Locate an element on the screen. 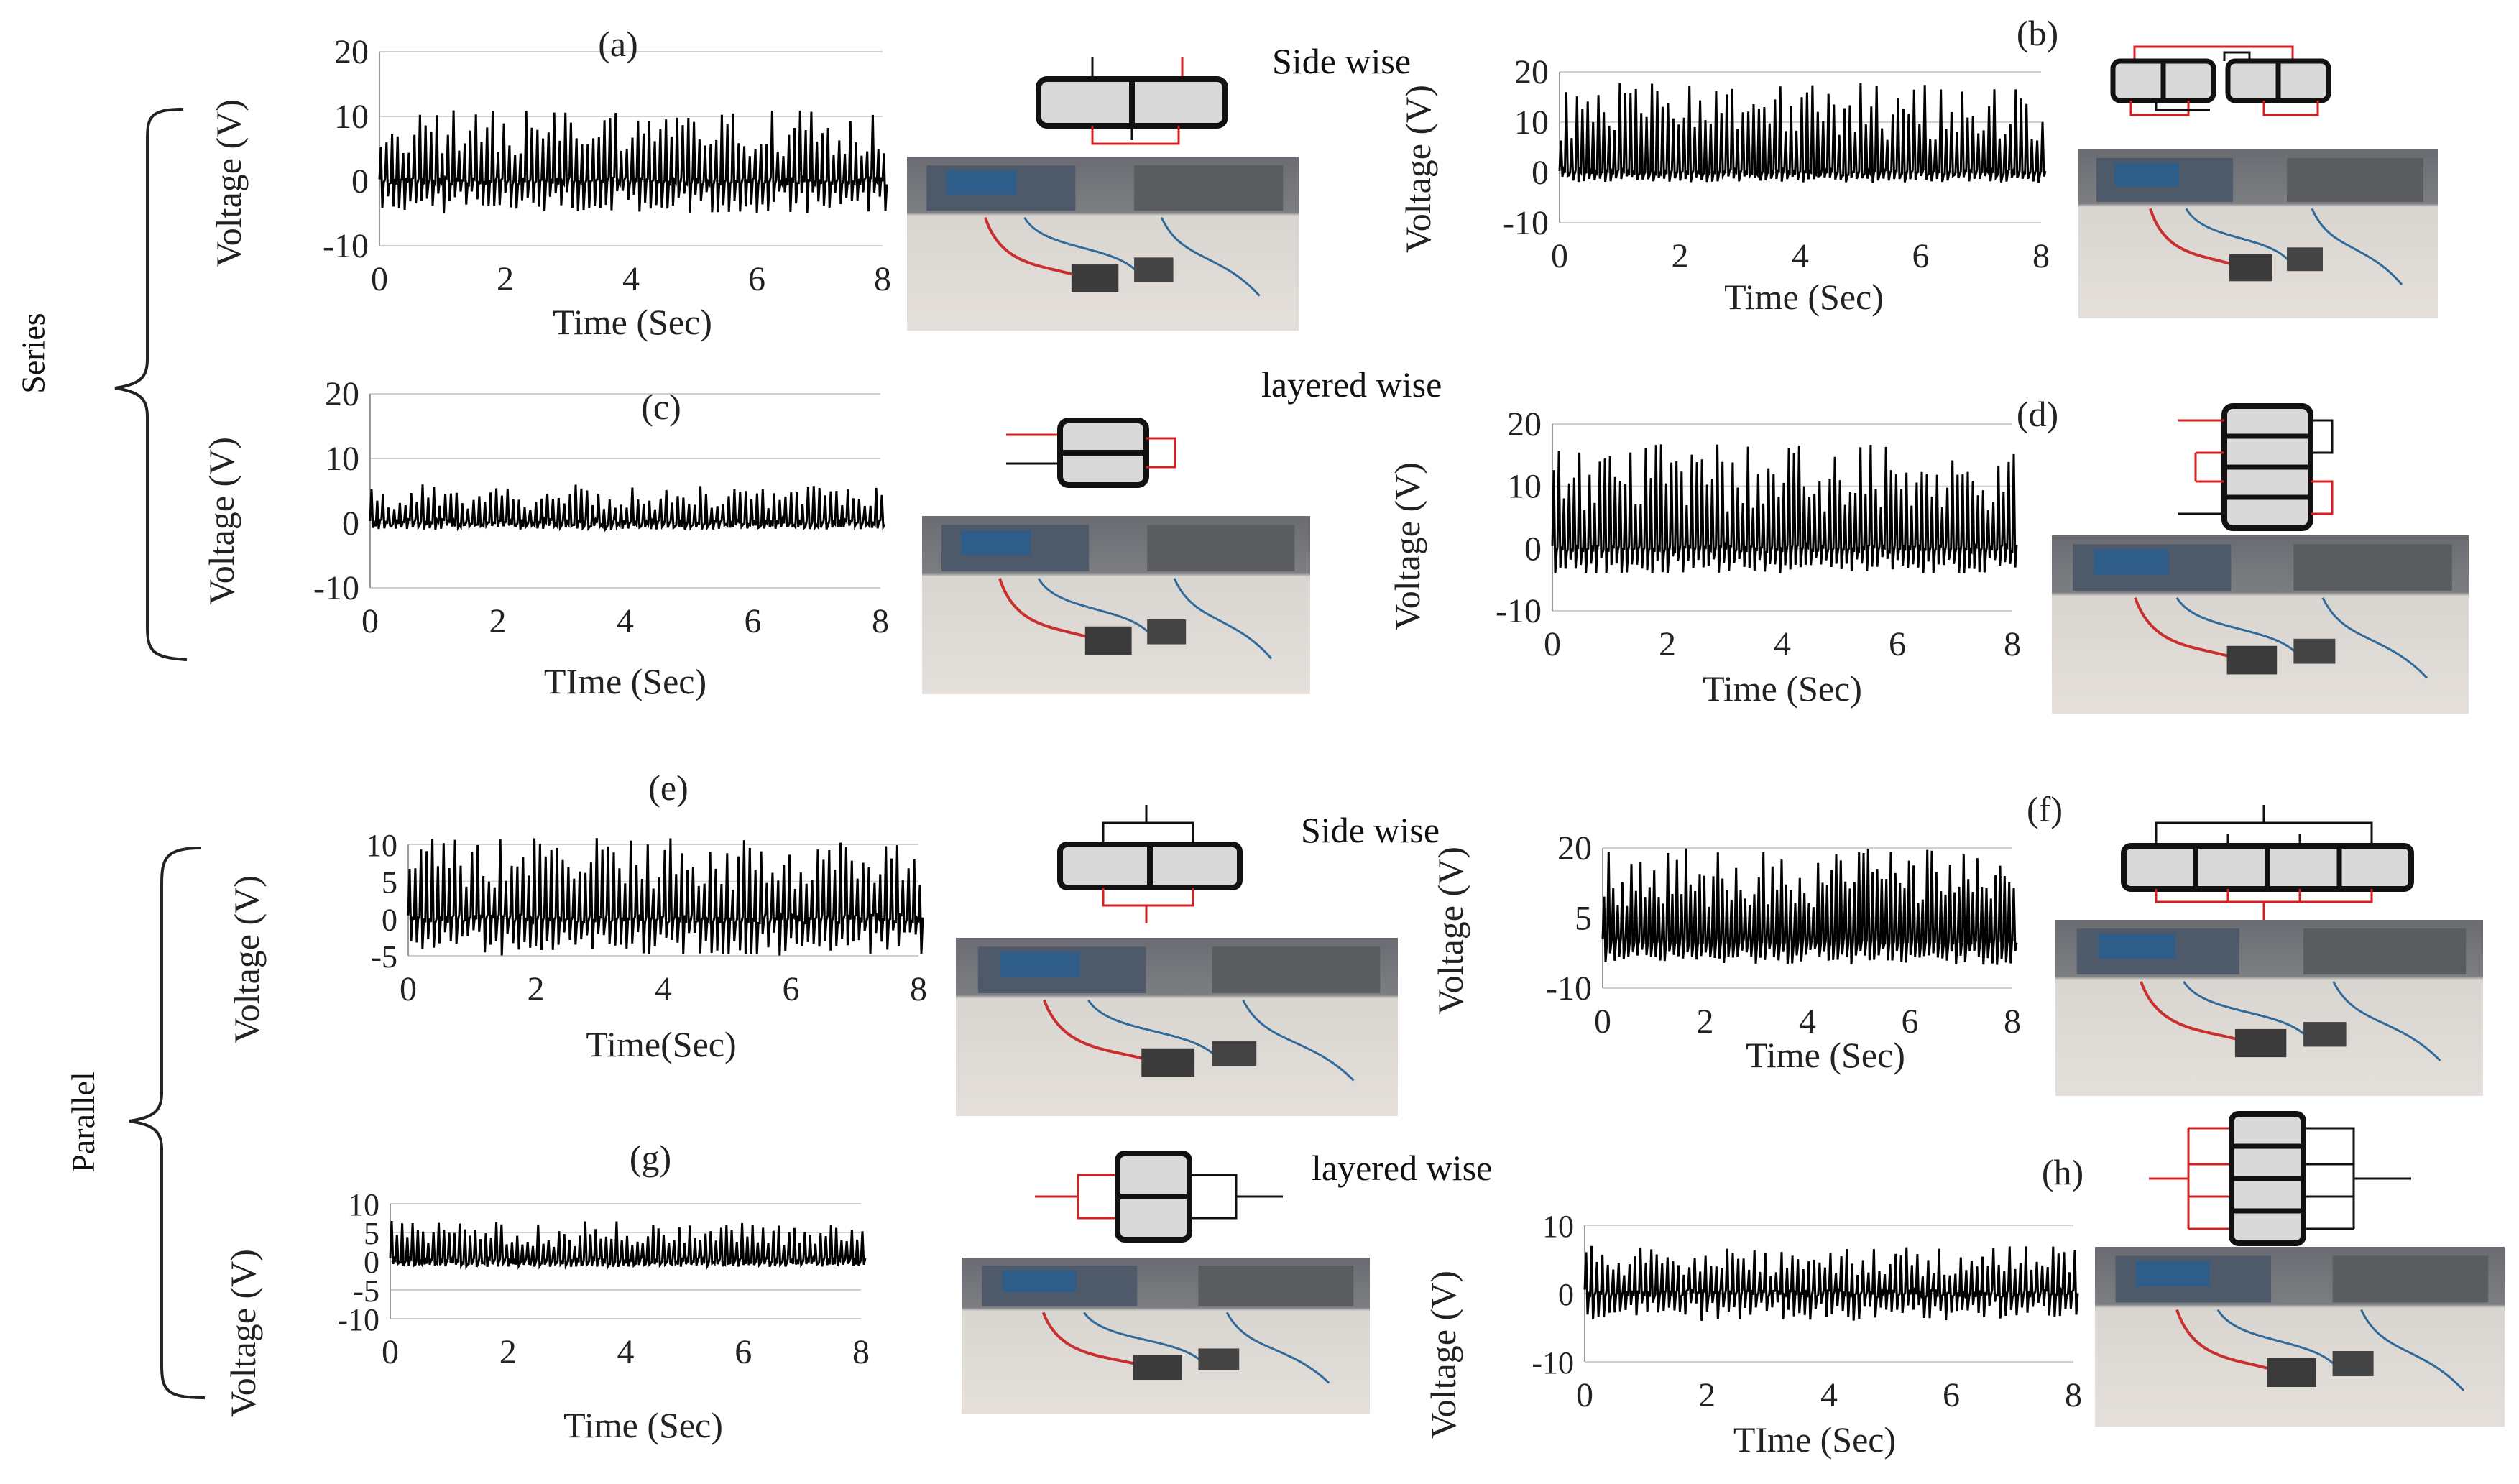 Image resolution: width=2519 pixels, height=1484 pixels. y-tick-label: 10 is located at coordinates (1531, 122).